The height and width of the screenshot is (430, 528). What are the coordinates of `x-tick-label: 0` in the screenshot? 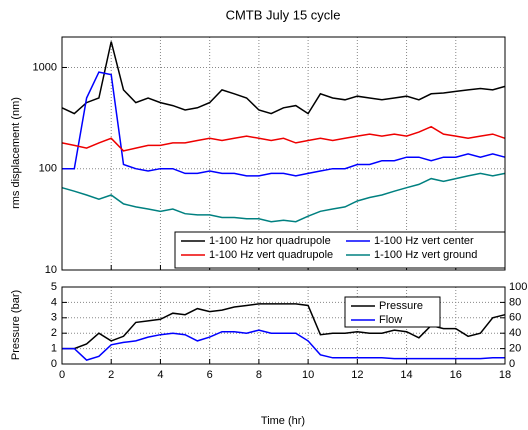 It's located at (62, 375).